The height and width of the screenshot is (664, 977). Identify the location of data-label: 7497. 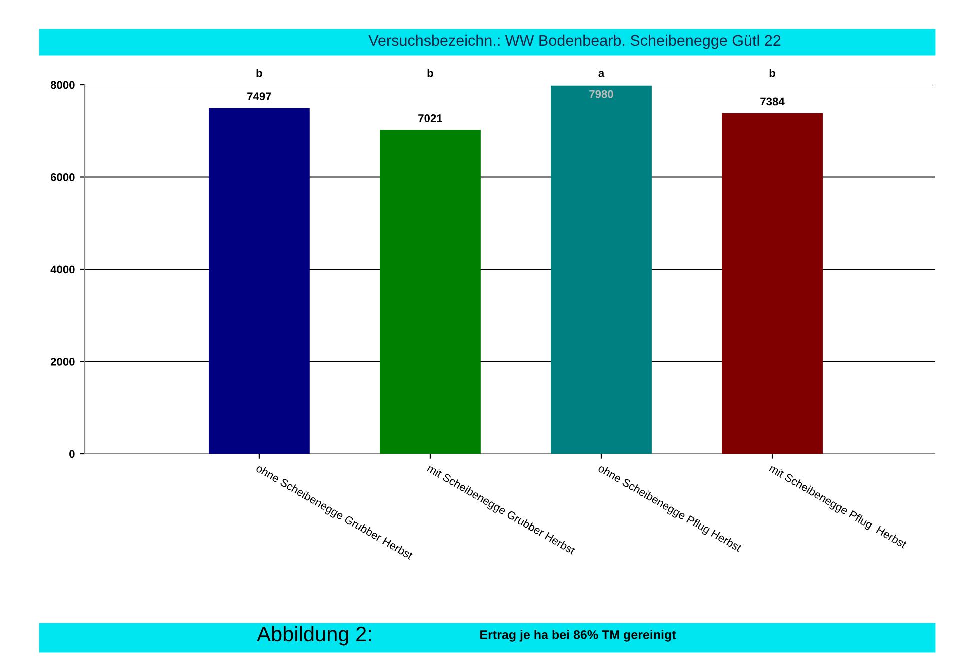
(260, 96).